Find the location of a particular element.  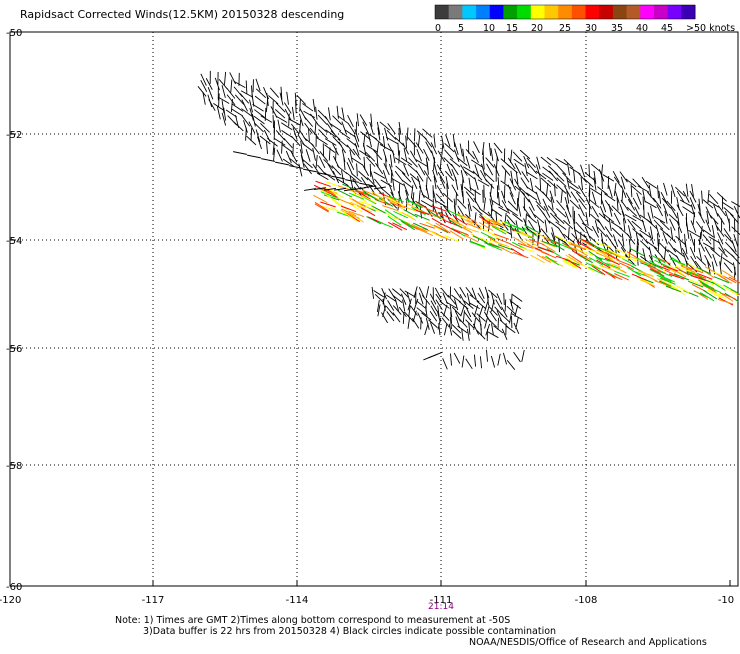

x-tick-label: -108 is located at coordinates (586, 600).